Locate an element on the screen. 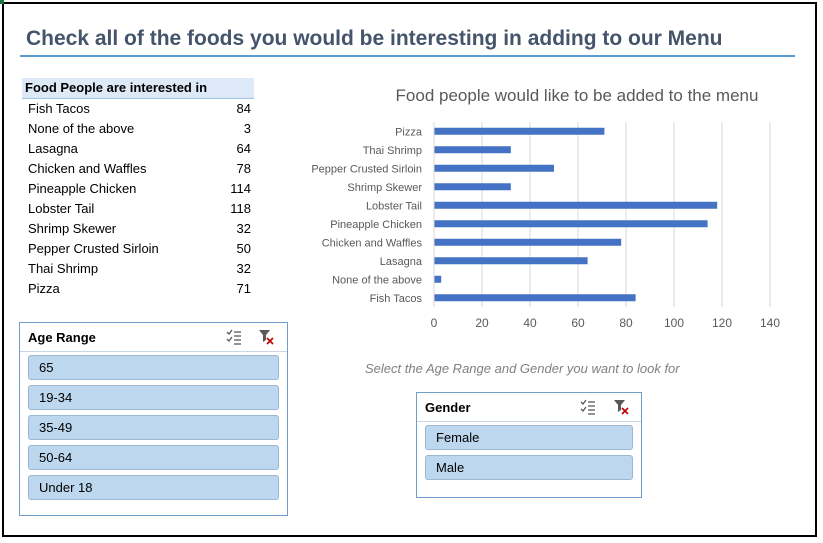 The image size is (823, 543). y-category-label: Fish Tacos is located at coordinates (396, 299).